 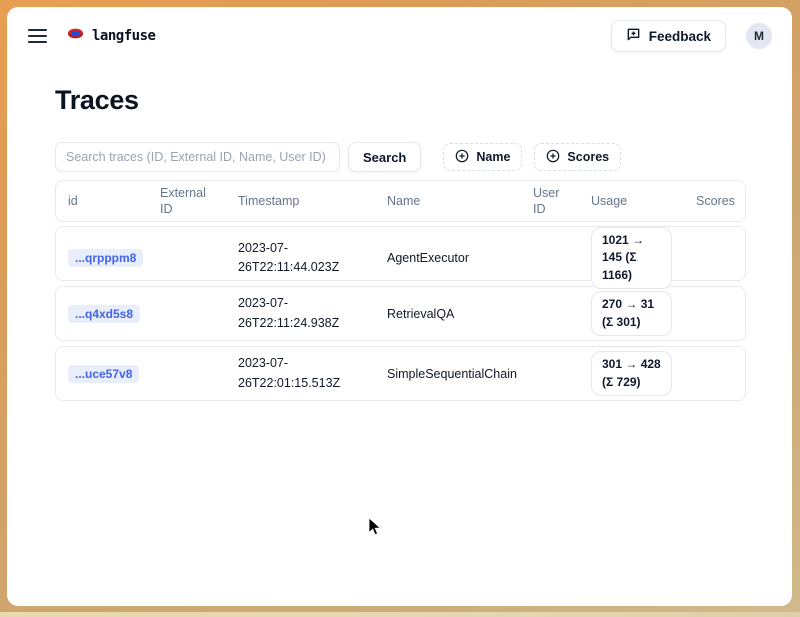 What do you see at coordinates (197, 157) in the screenshot?
I see `search-input` at bounding box center [197, 157].